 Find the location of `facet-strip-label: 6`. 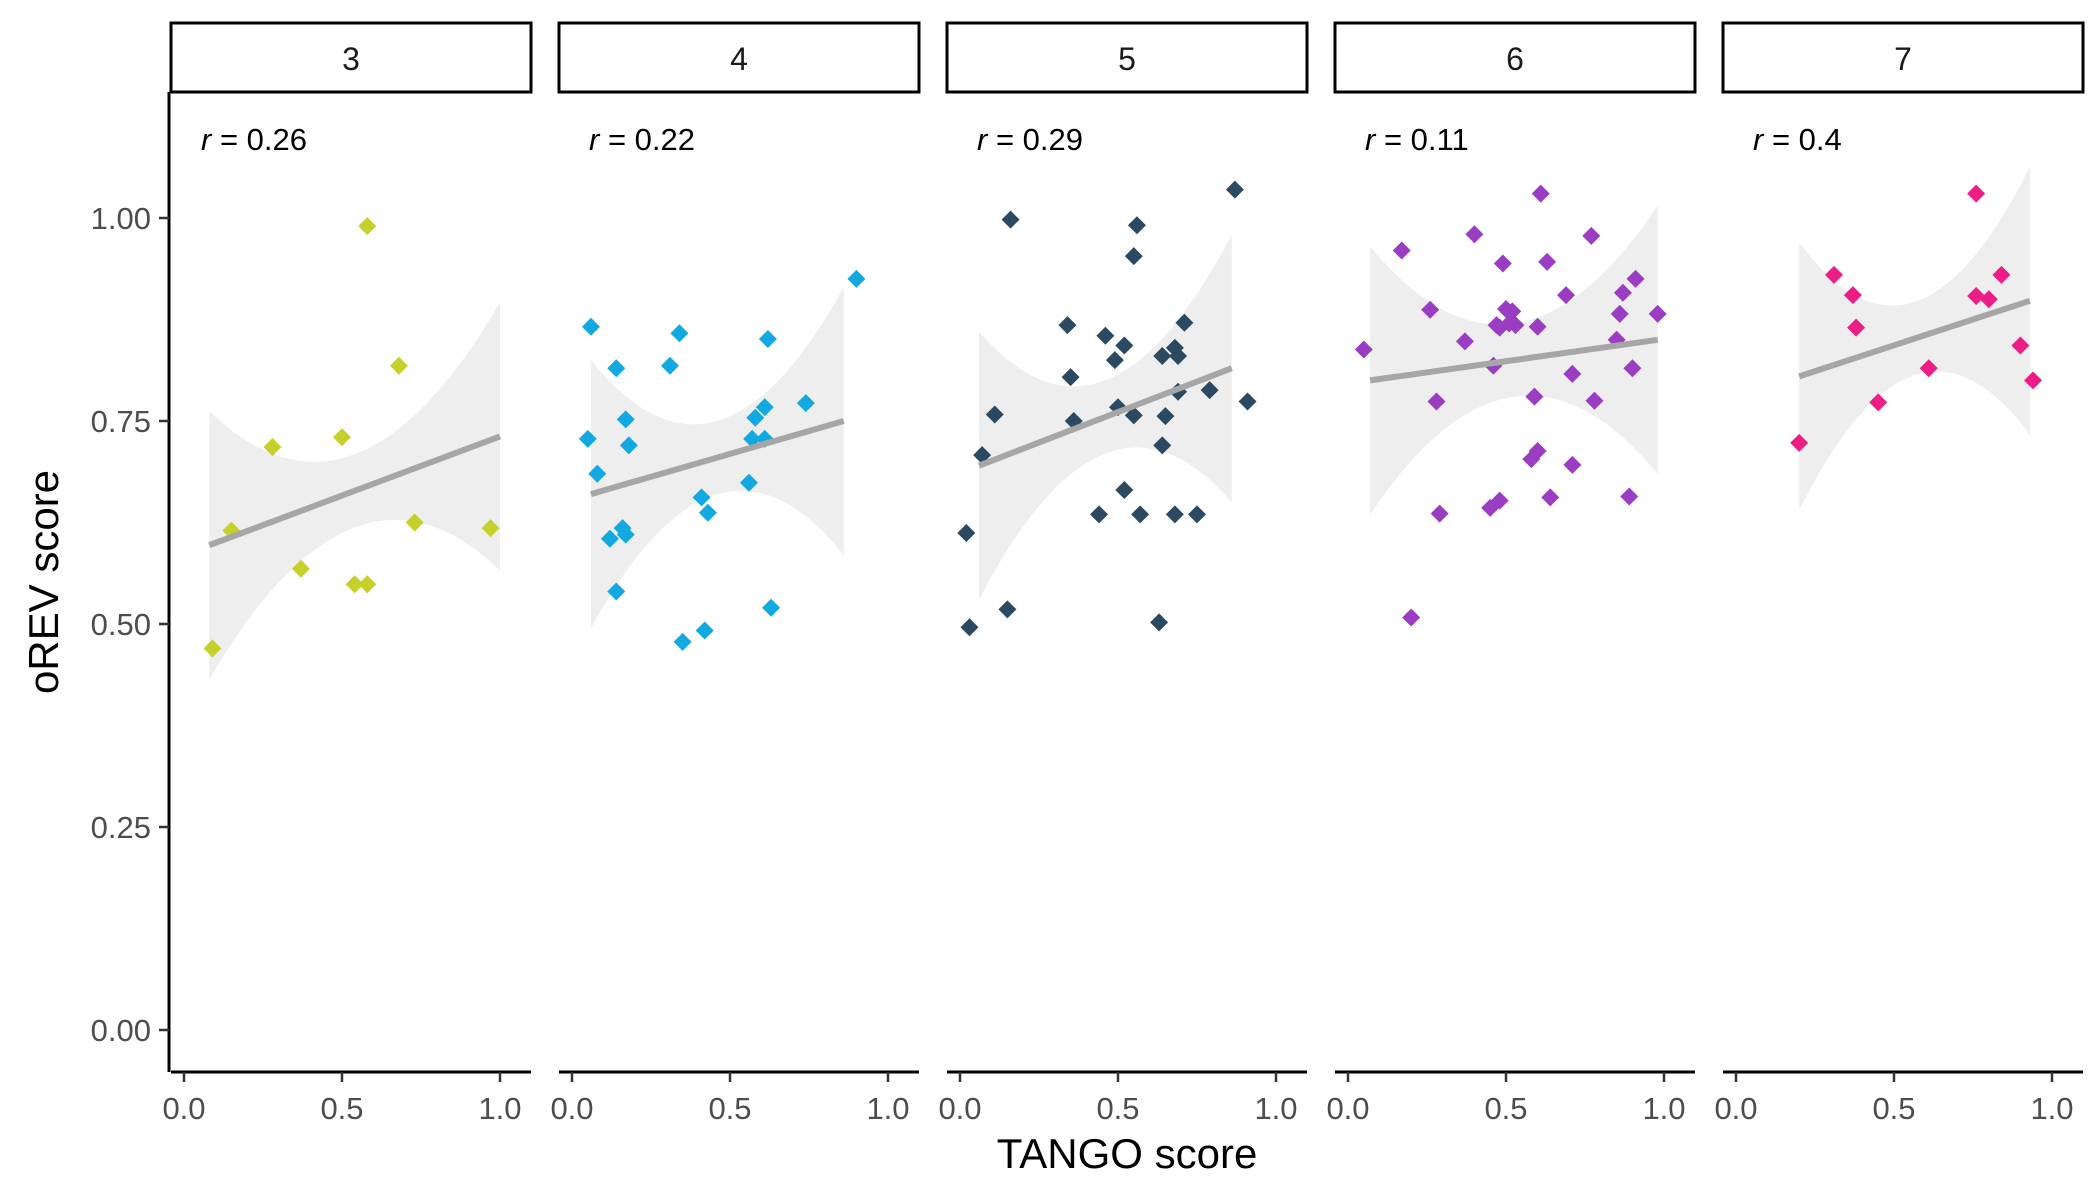

facet-strip-label: 6 is located at coordinates (1515, 59).